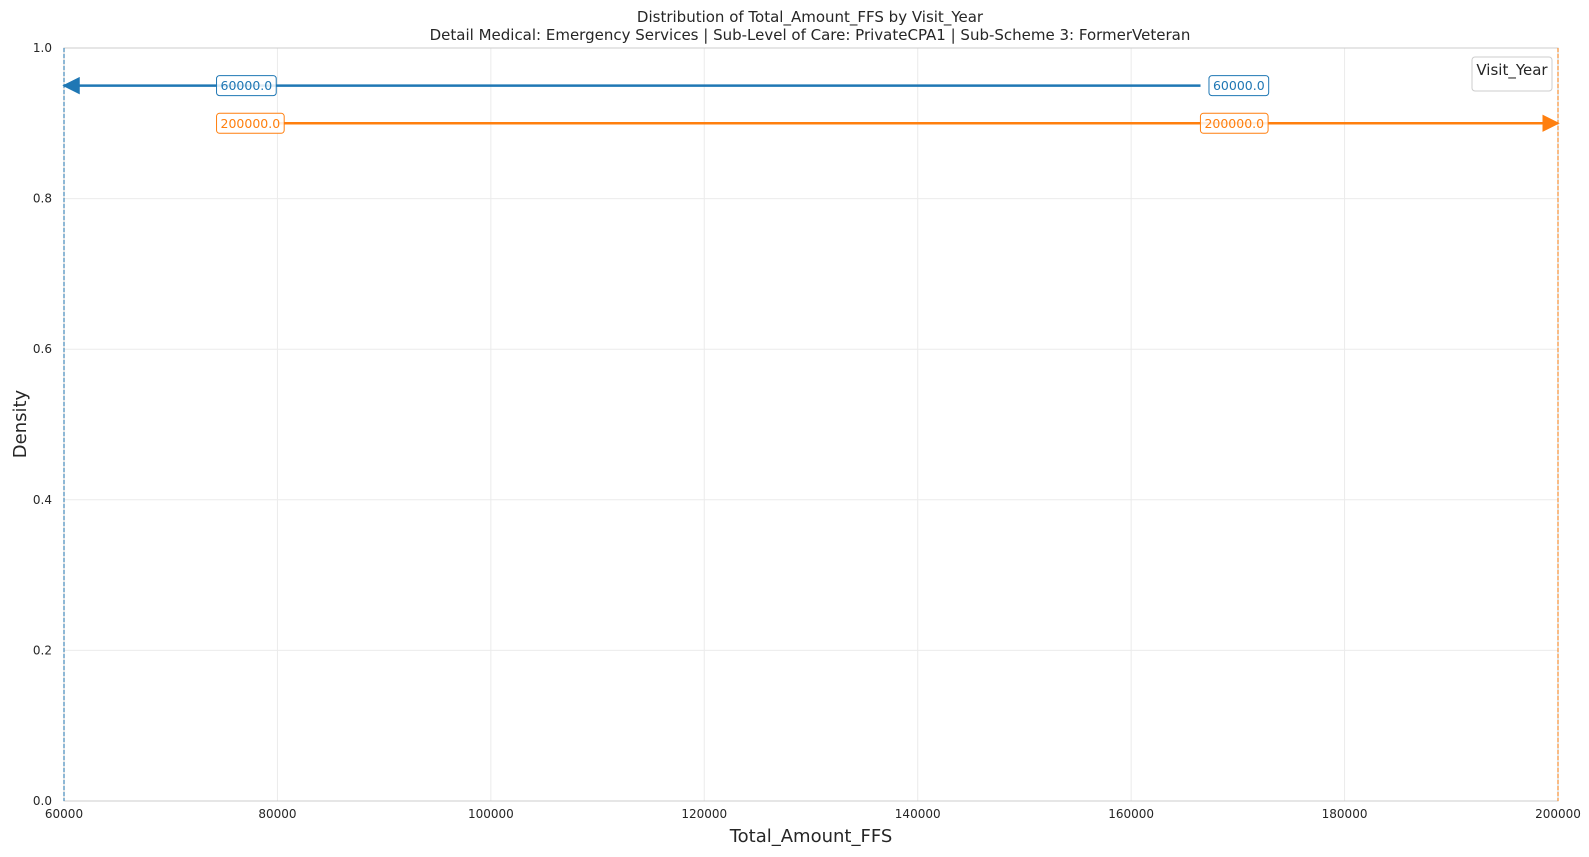 This screenshot has height=857, width=1589. What do you see at coordinates (42, 349) in the screenshot?
I see `y-tick-label: 0.6` at bounding box center [42, 349].